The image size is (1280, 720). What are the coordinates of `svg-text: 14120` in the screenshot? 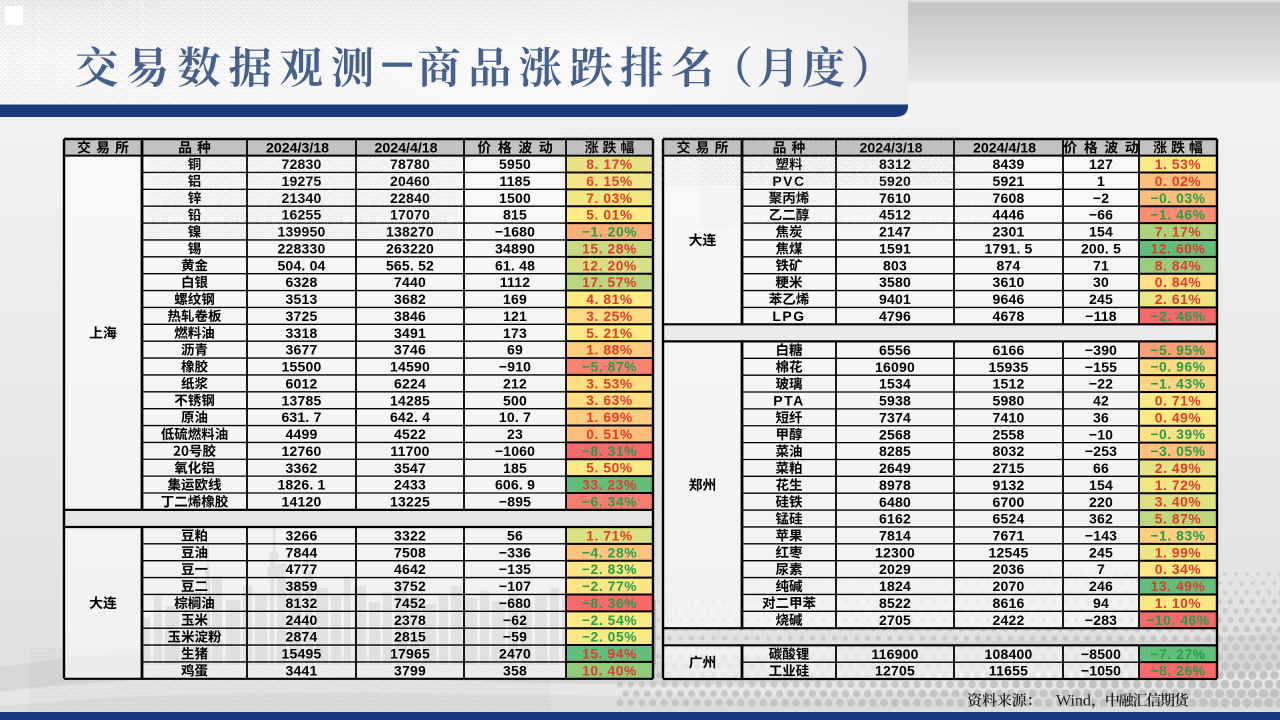 It's located at (302, 502).